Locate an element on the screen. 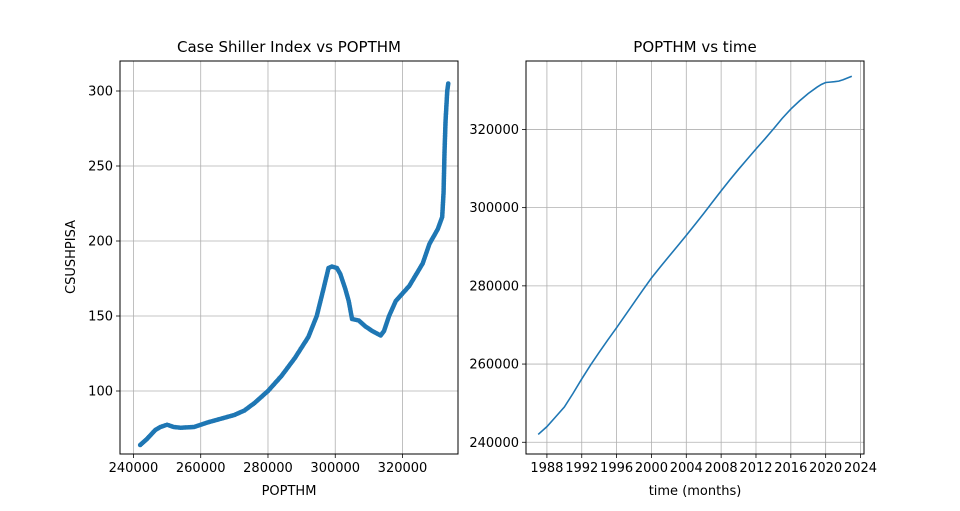 This screenshot has width=960, height=511. x-tick-label: 280000 is located at coordinates (268, 468).